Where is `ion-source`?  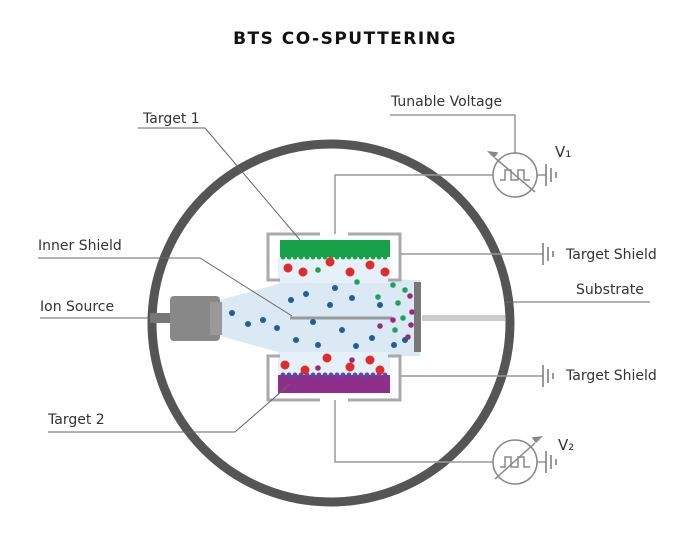
ion-source is located at coordinates (195, 318).